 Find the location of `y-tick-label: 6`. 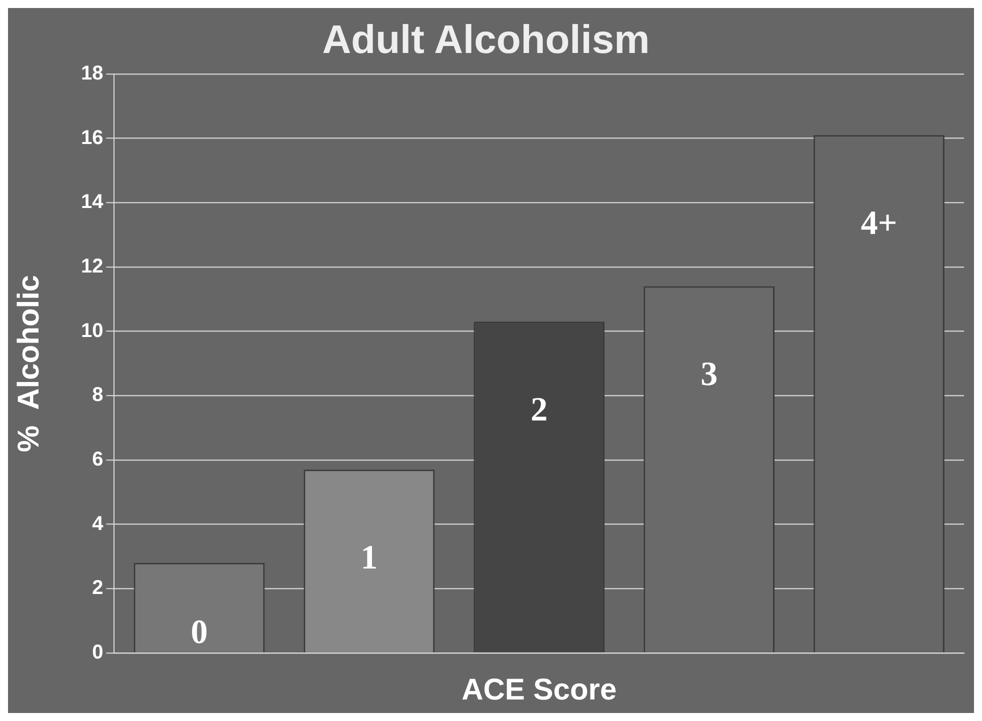

y-tick-label: 6 is located at coordinates (98, 459).